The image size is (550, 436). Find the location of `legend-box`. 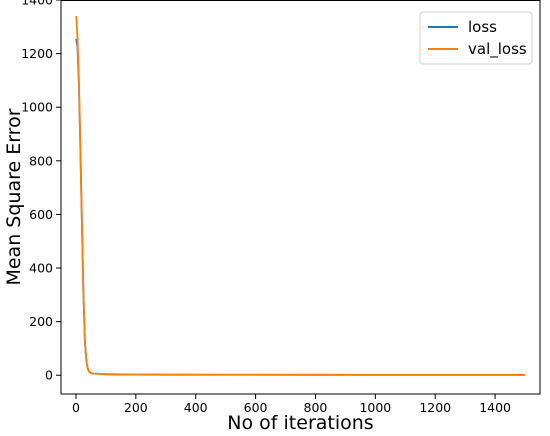

legend-box is located at coordinates (476, 38).